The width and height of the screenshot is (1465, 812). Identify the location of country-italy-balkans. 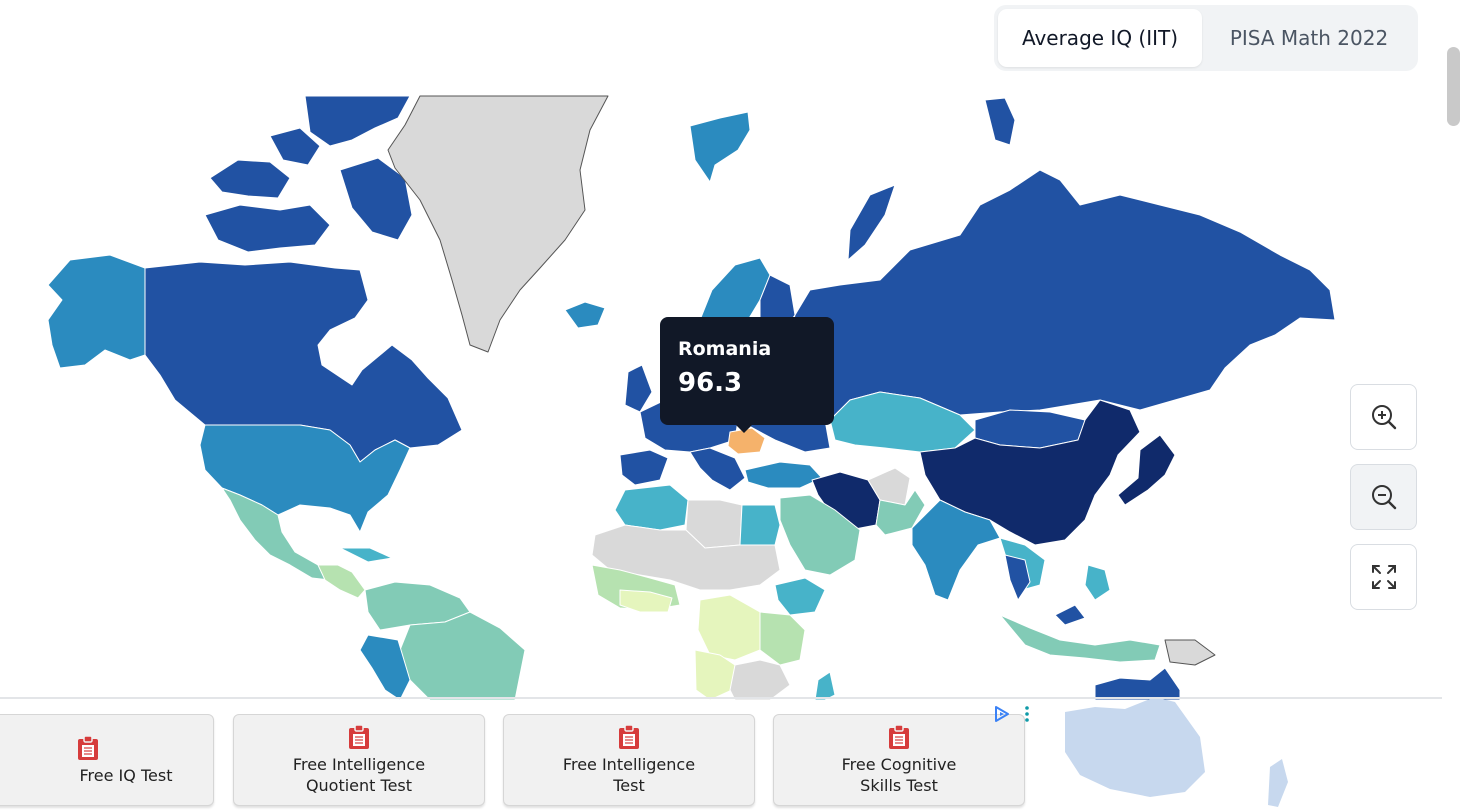
(717, 469).